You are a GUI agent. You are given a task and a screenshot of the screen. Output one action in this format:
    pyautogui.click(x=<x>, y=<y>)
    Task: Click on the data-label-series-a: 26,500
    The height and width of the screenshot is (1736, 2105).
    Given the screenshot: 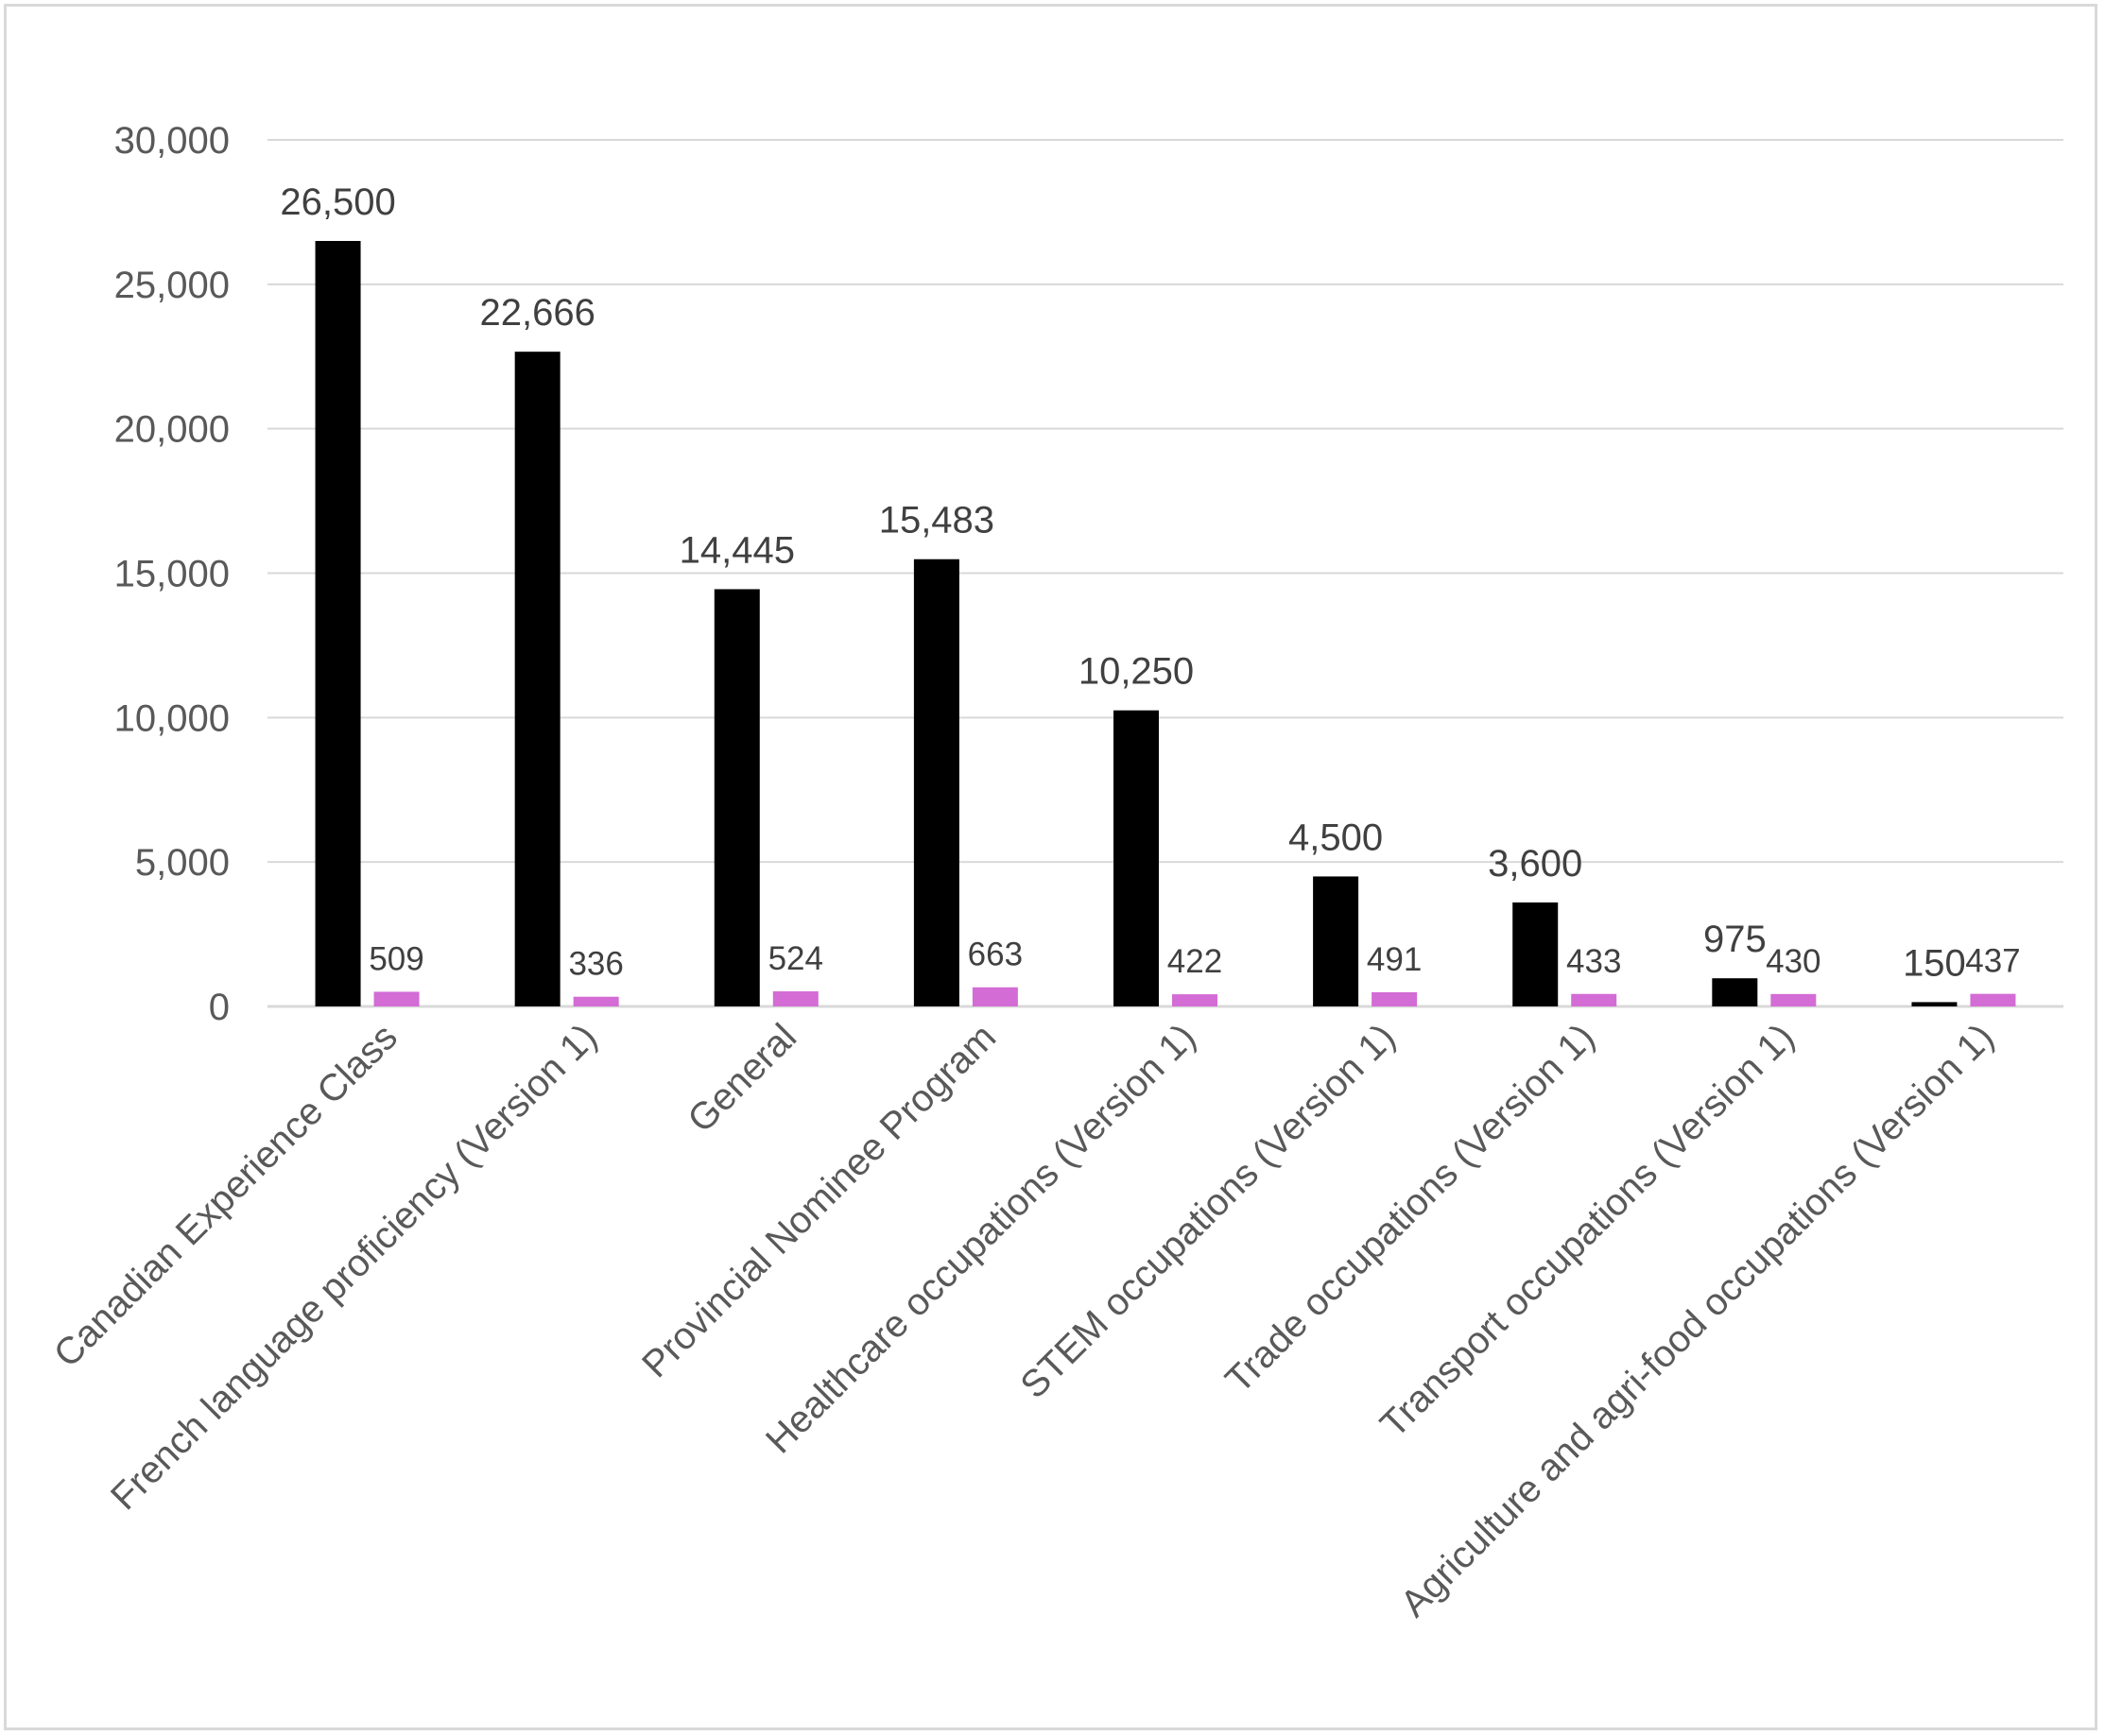 What is the action you would take?
    pyautogui.click(x=338, y=202)
    